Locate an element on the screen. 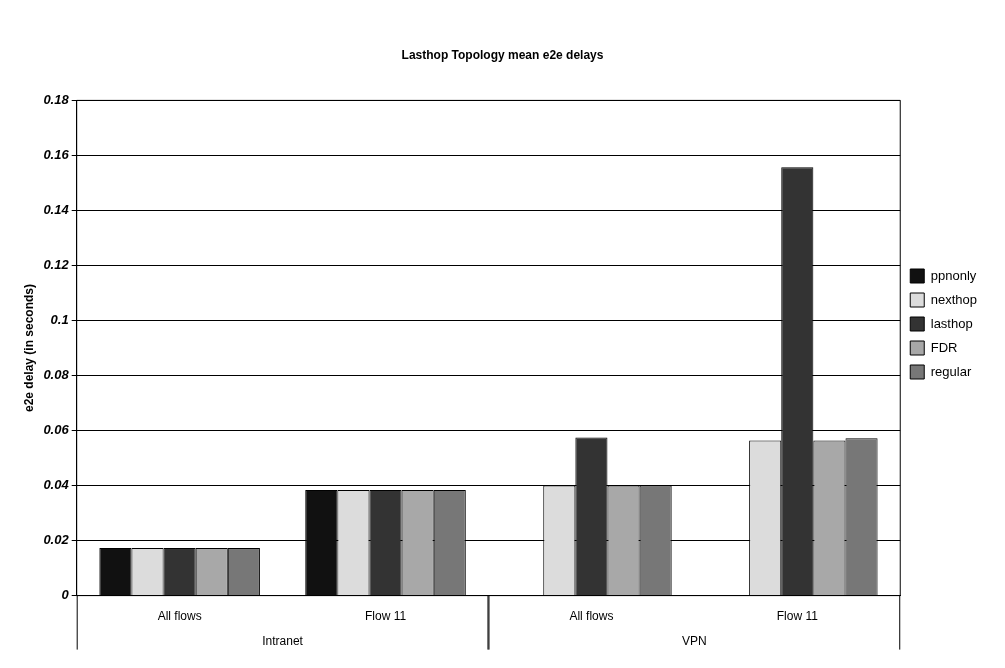  y-tick-label: 0.1 is located at coordinates (59, 320).